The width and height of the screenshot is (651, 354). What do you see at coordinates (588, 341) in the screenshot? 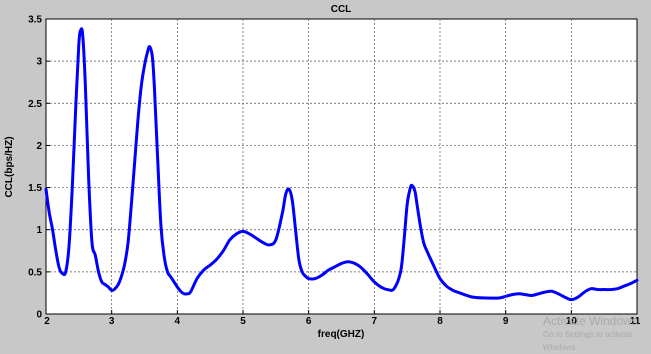
I see `watermark-subtitle: Go to Settings to activate Windows.` at bounding box center [588, 341].